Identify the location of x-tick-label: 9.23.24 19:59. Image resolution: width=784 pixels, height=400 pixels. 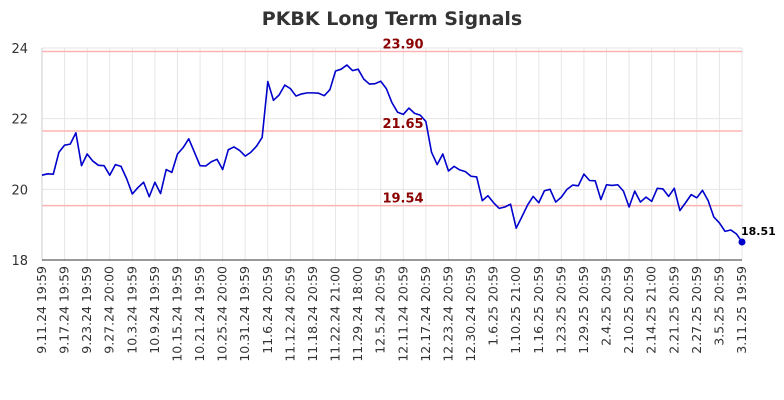
(86, 310).